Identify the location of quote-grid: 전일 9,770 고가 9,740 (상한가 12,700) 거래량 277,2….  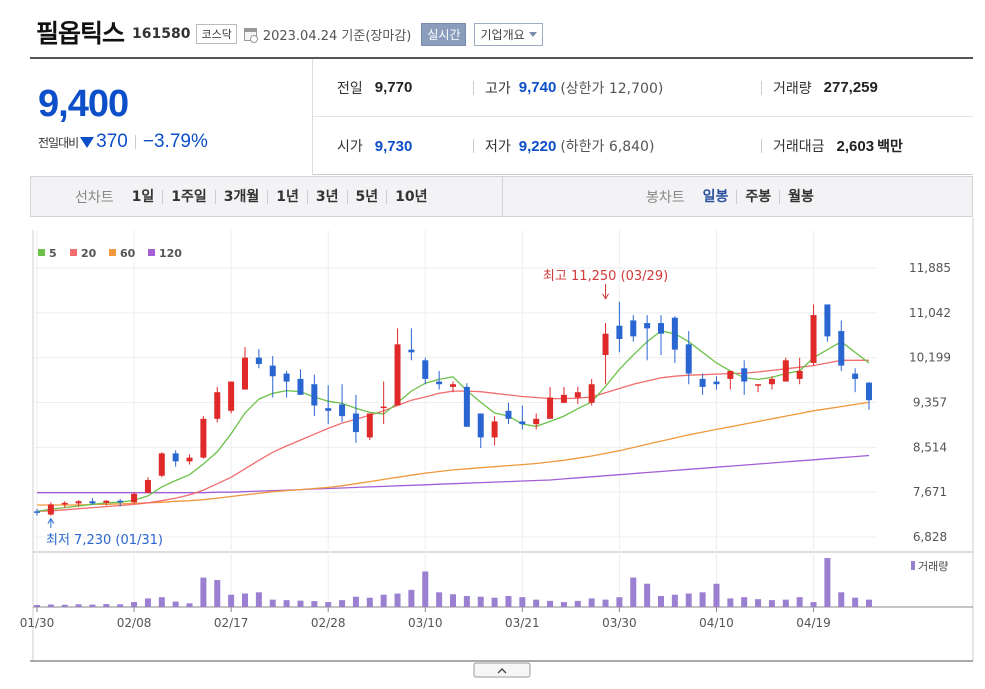
(642, 117).